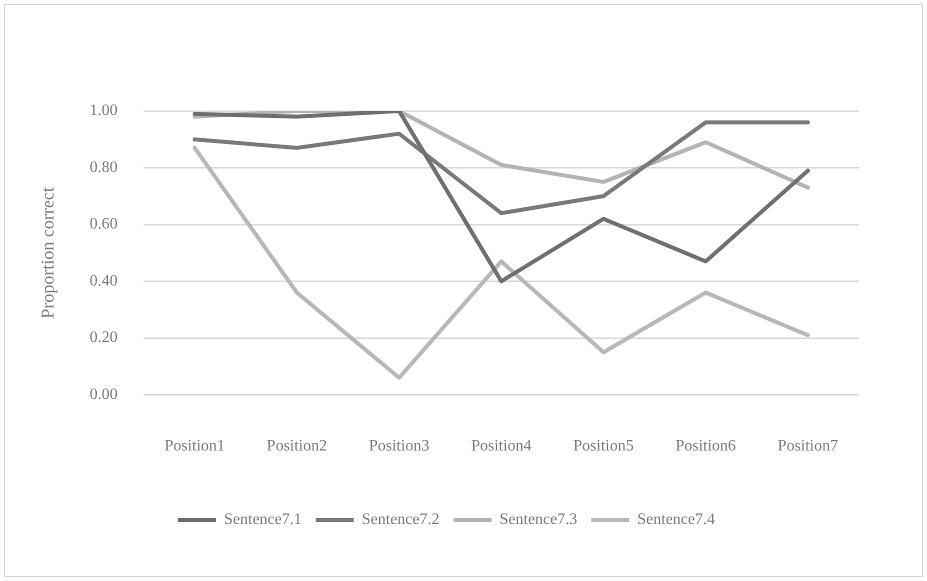 This screenshot has height=581, width=927. I want to click on y-tick-label: 0.60, so click(104, 224).